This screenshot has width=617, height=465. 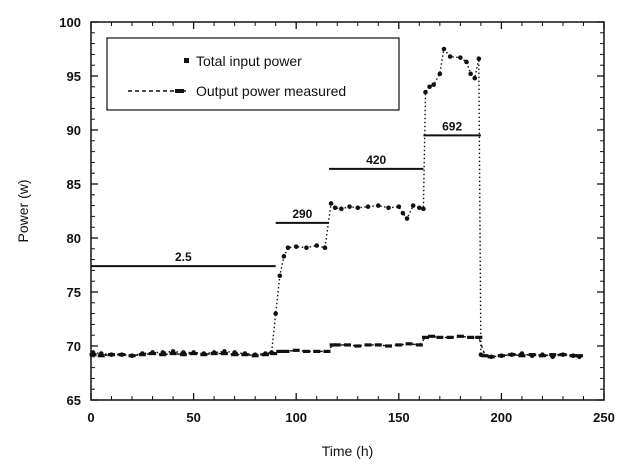 What do you see at coordinates (399, 417) in the screenshot?
I see `x-tick-label: 150` at bounding box center [399, 417].